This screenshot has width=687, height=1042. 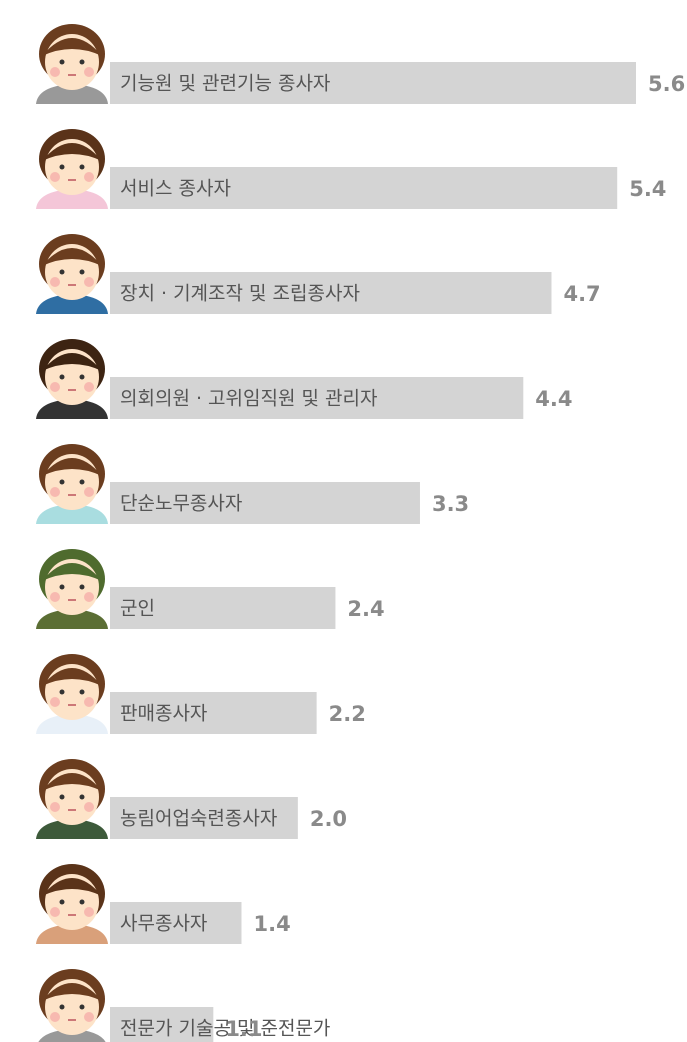 I want to click on category-label: 서비스 종사자, so click(x=175, y=189).